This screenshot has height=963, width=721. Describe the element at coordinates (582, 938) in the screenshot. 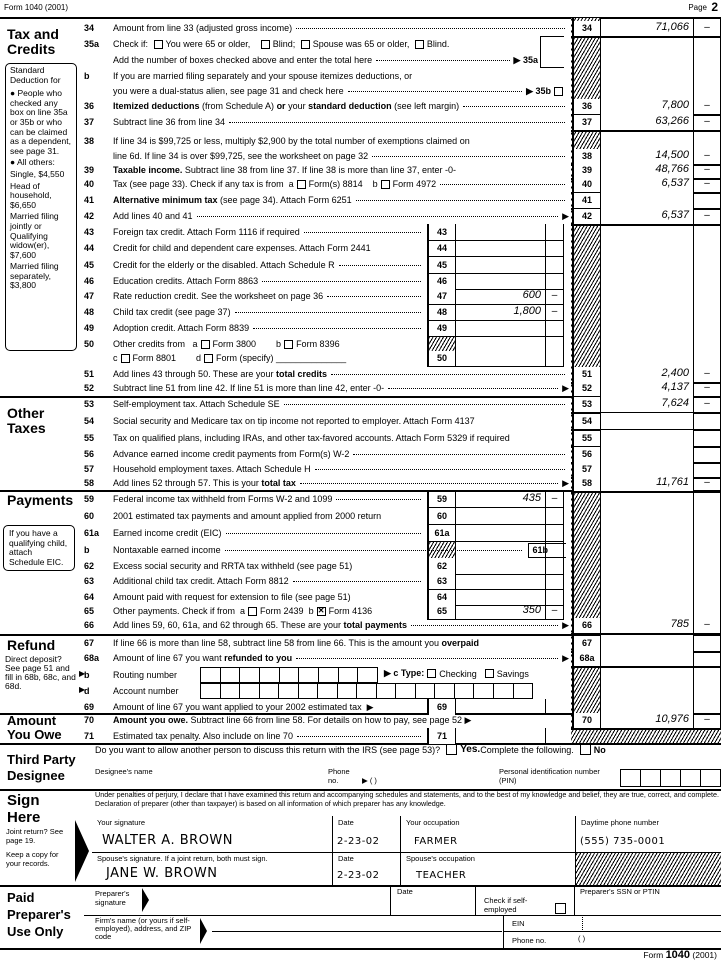

I see `preparer-phone-input: ( )` at that location.